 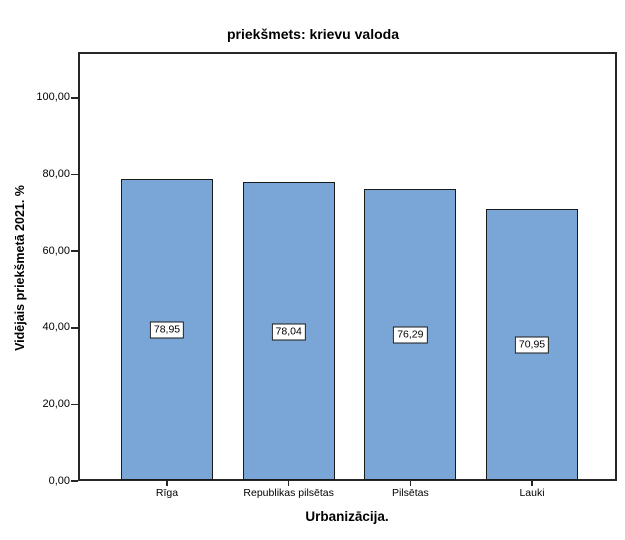 I want to click on x-axis-title: Urbanizācija., so click(x=347, y=516).